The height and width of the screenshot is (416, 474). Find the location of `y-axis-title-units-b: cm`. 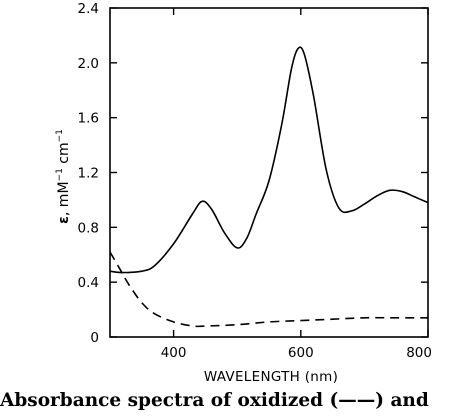

y-axis-title-units-b: cm is located at coordinates (64, 155).